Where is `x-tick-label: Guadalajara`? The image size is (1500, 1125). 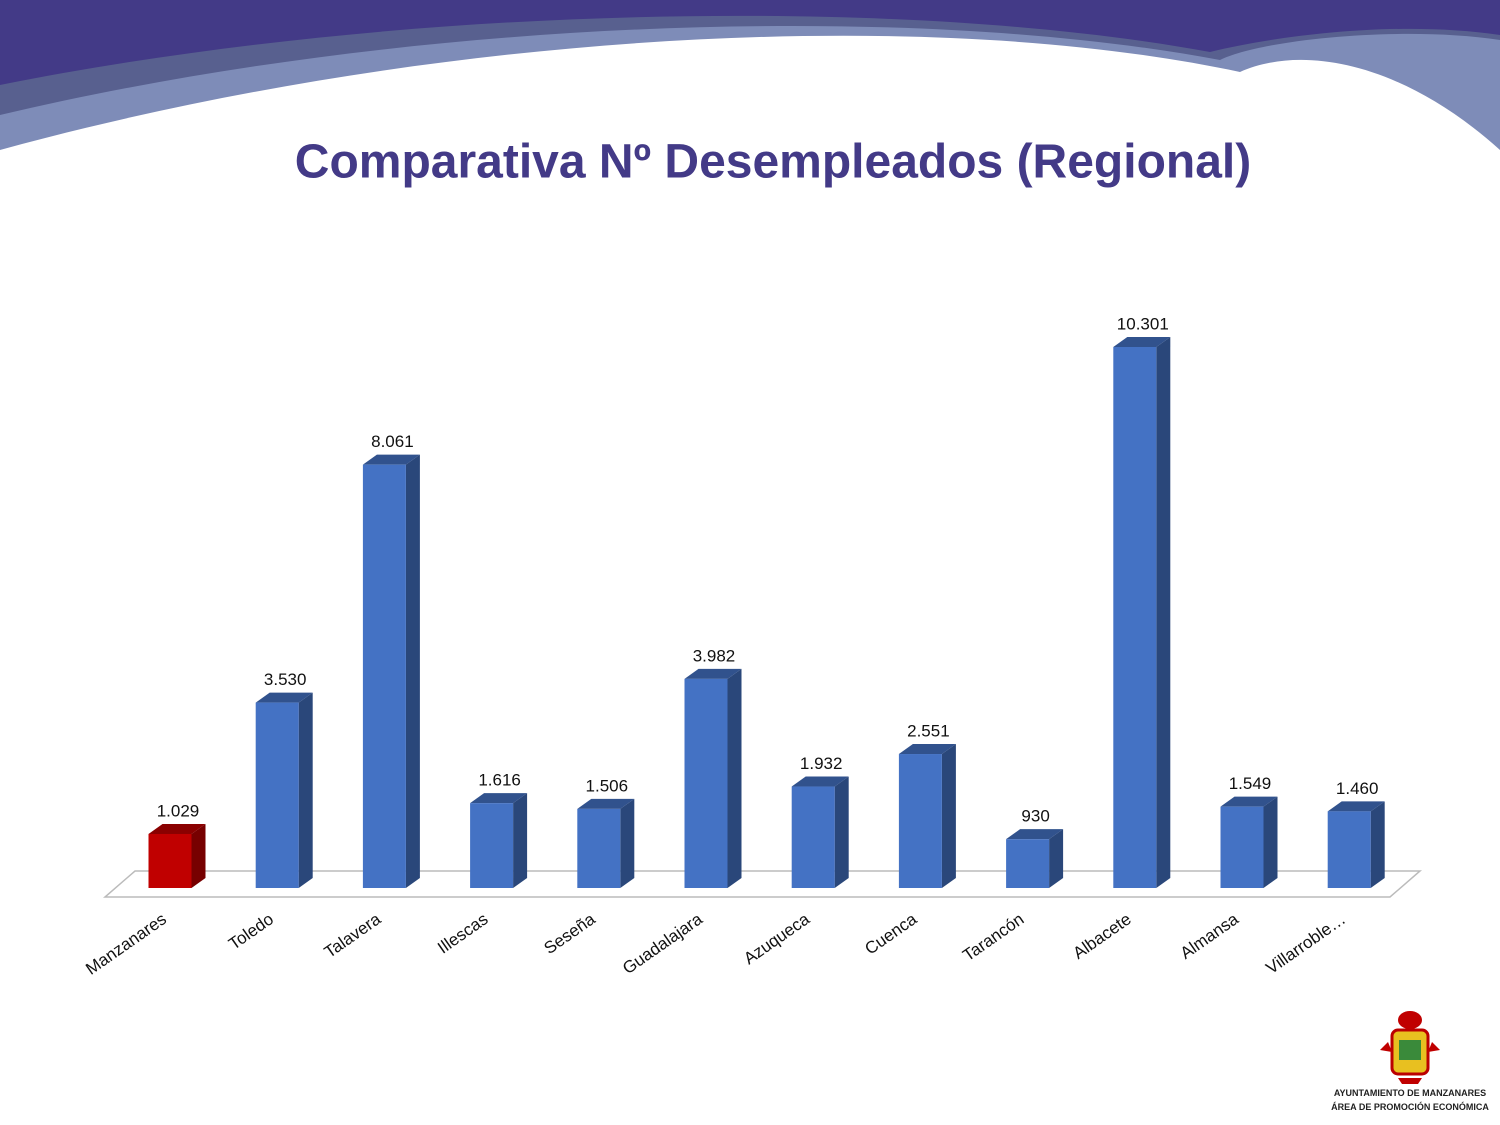 x-tick-label: Guadalajara is located at coordinates (662, 943).